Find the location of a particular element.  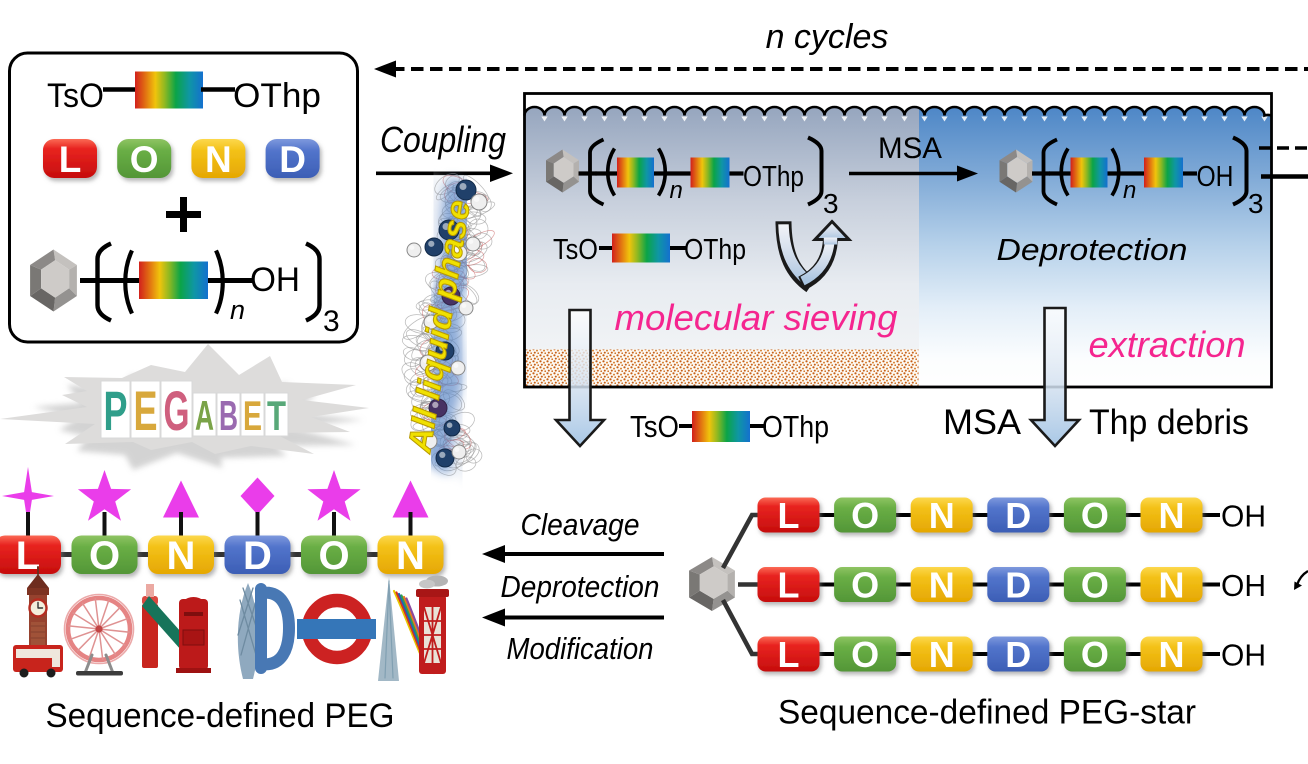

svg-text: molecular sieving is located at coordinates (756, 317).